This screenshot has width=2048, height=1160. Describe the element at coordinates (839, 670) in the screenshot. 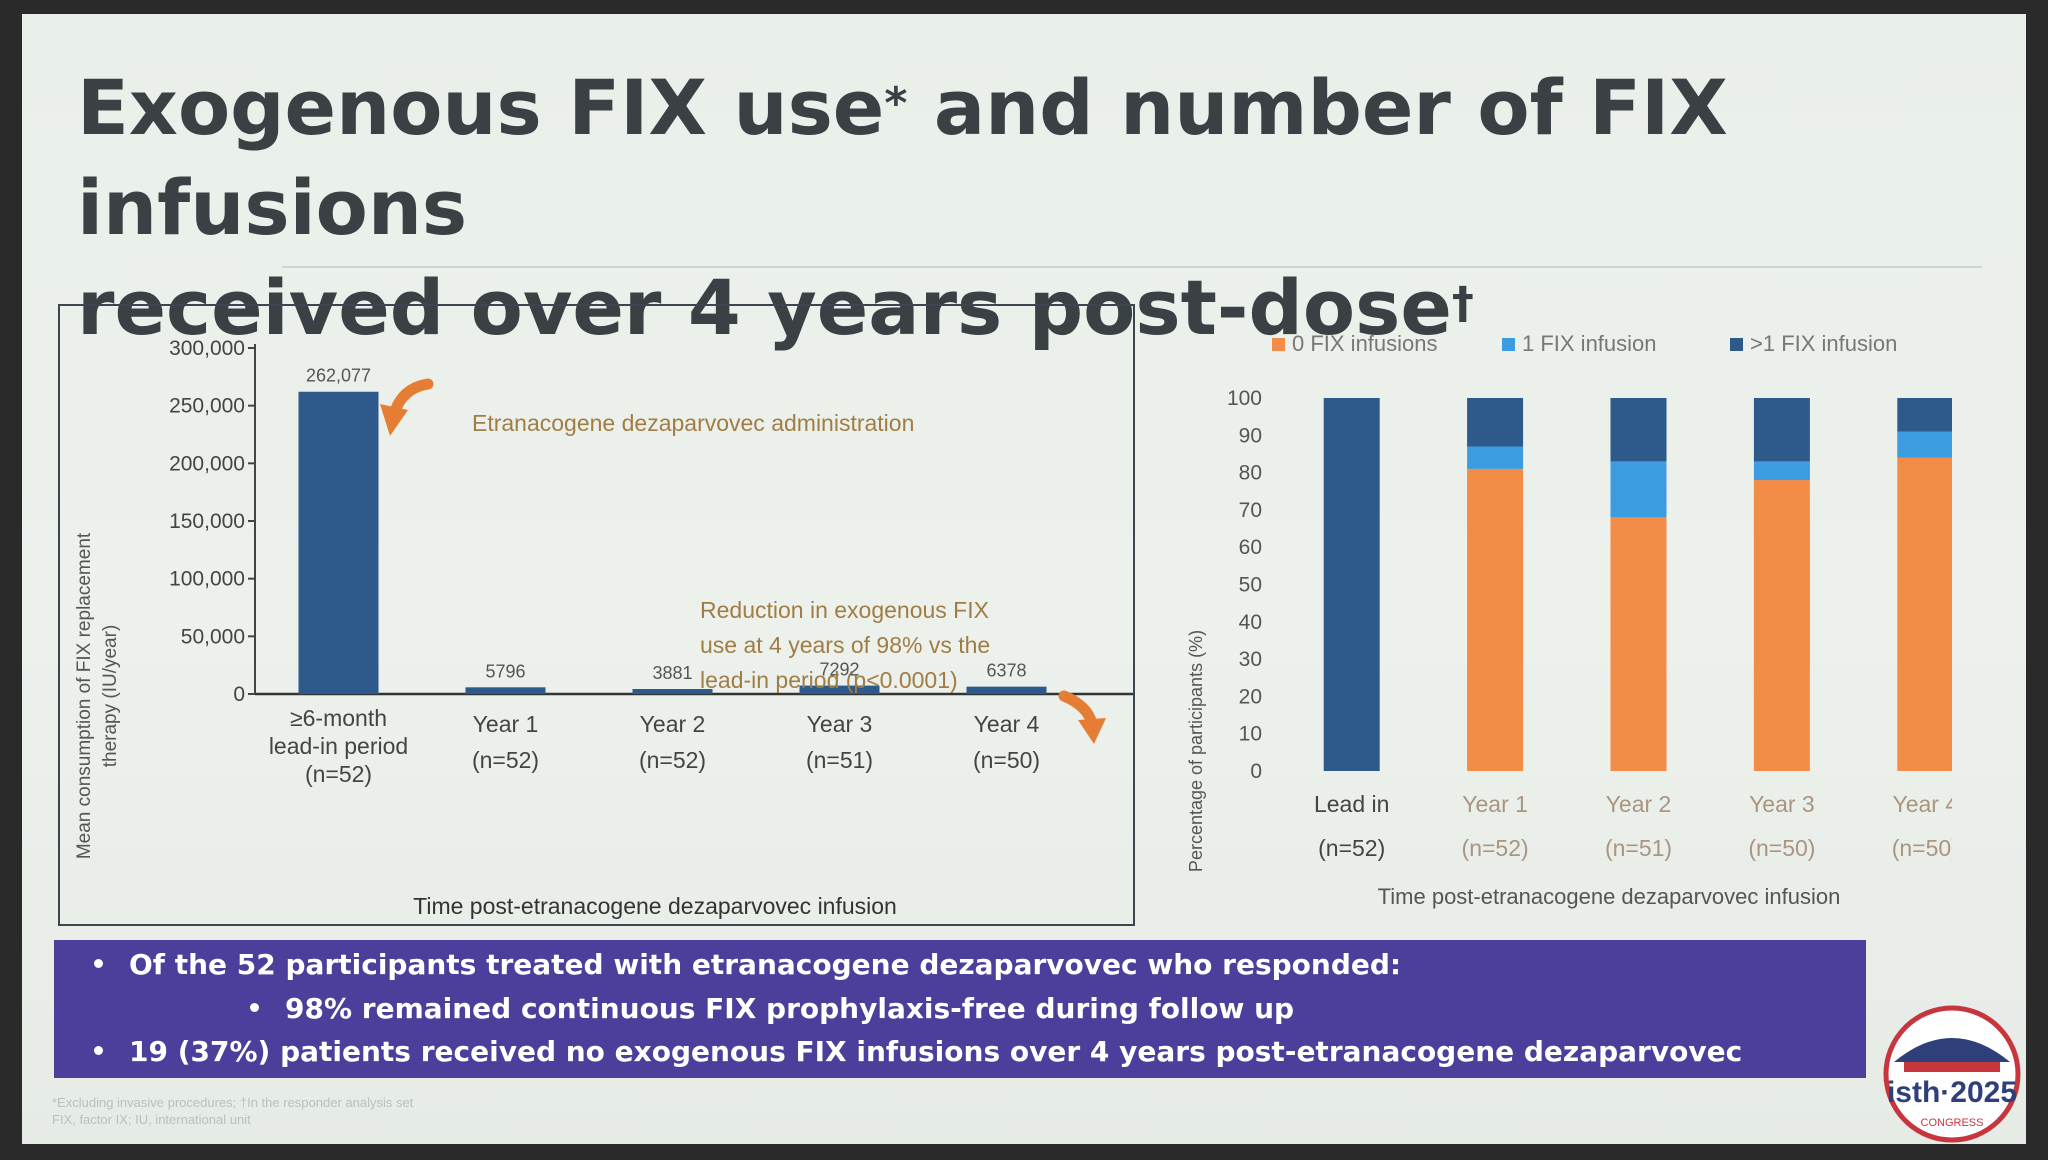

I see `bar-value-label: 7292` at that location.